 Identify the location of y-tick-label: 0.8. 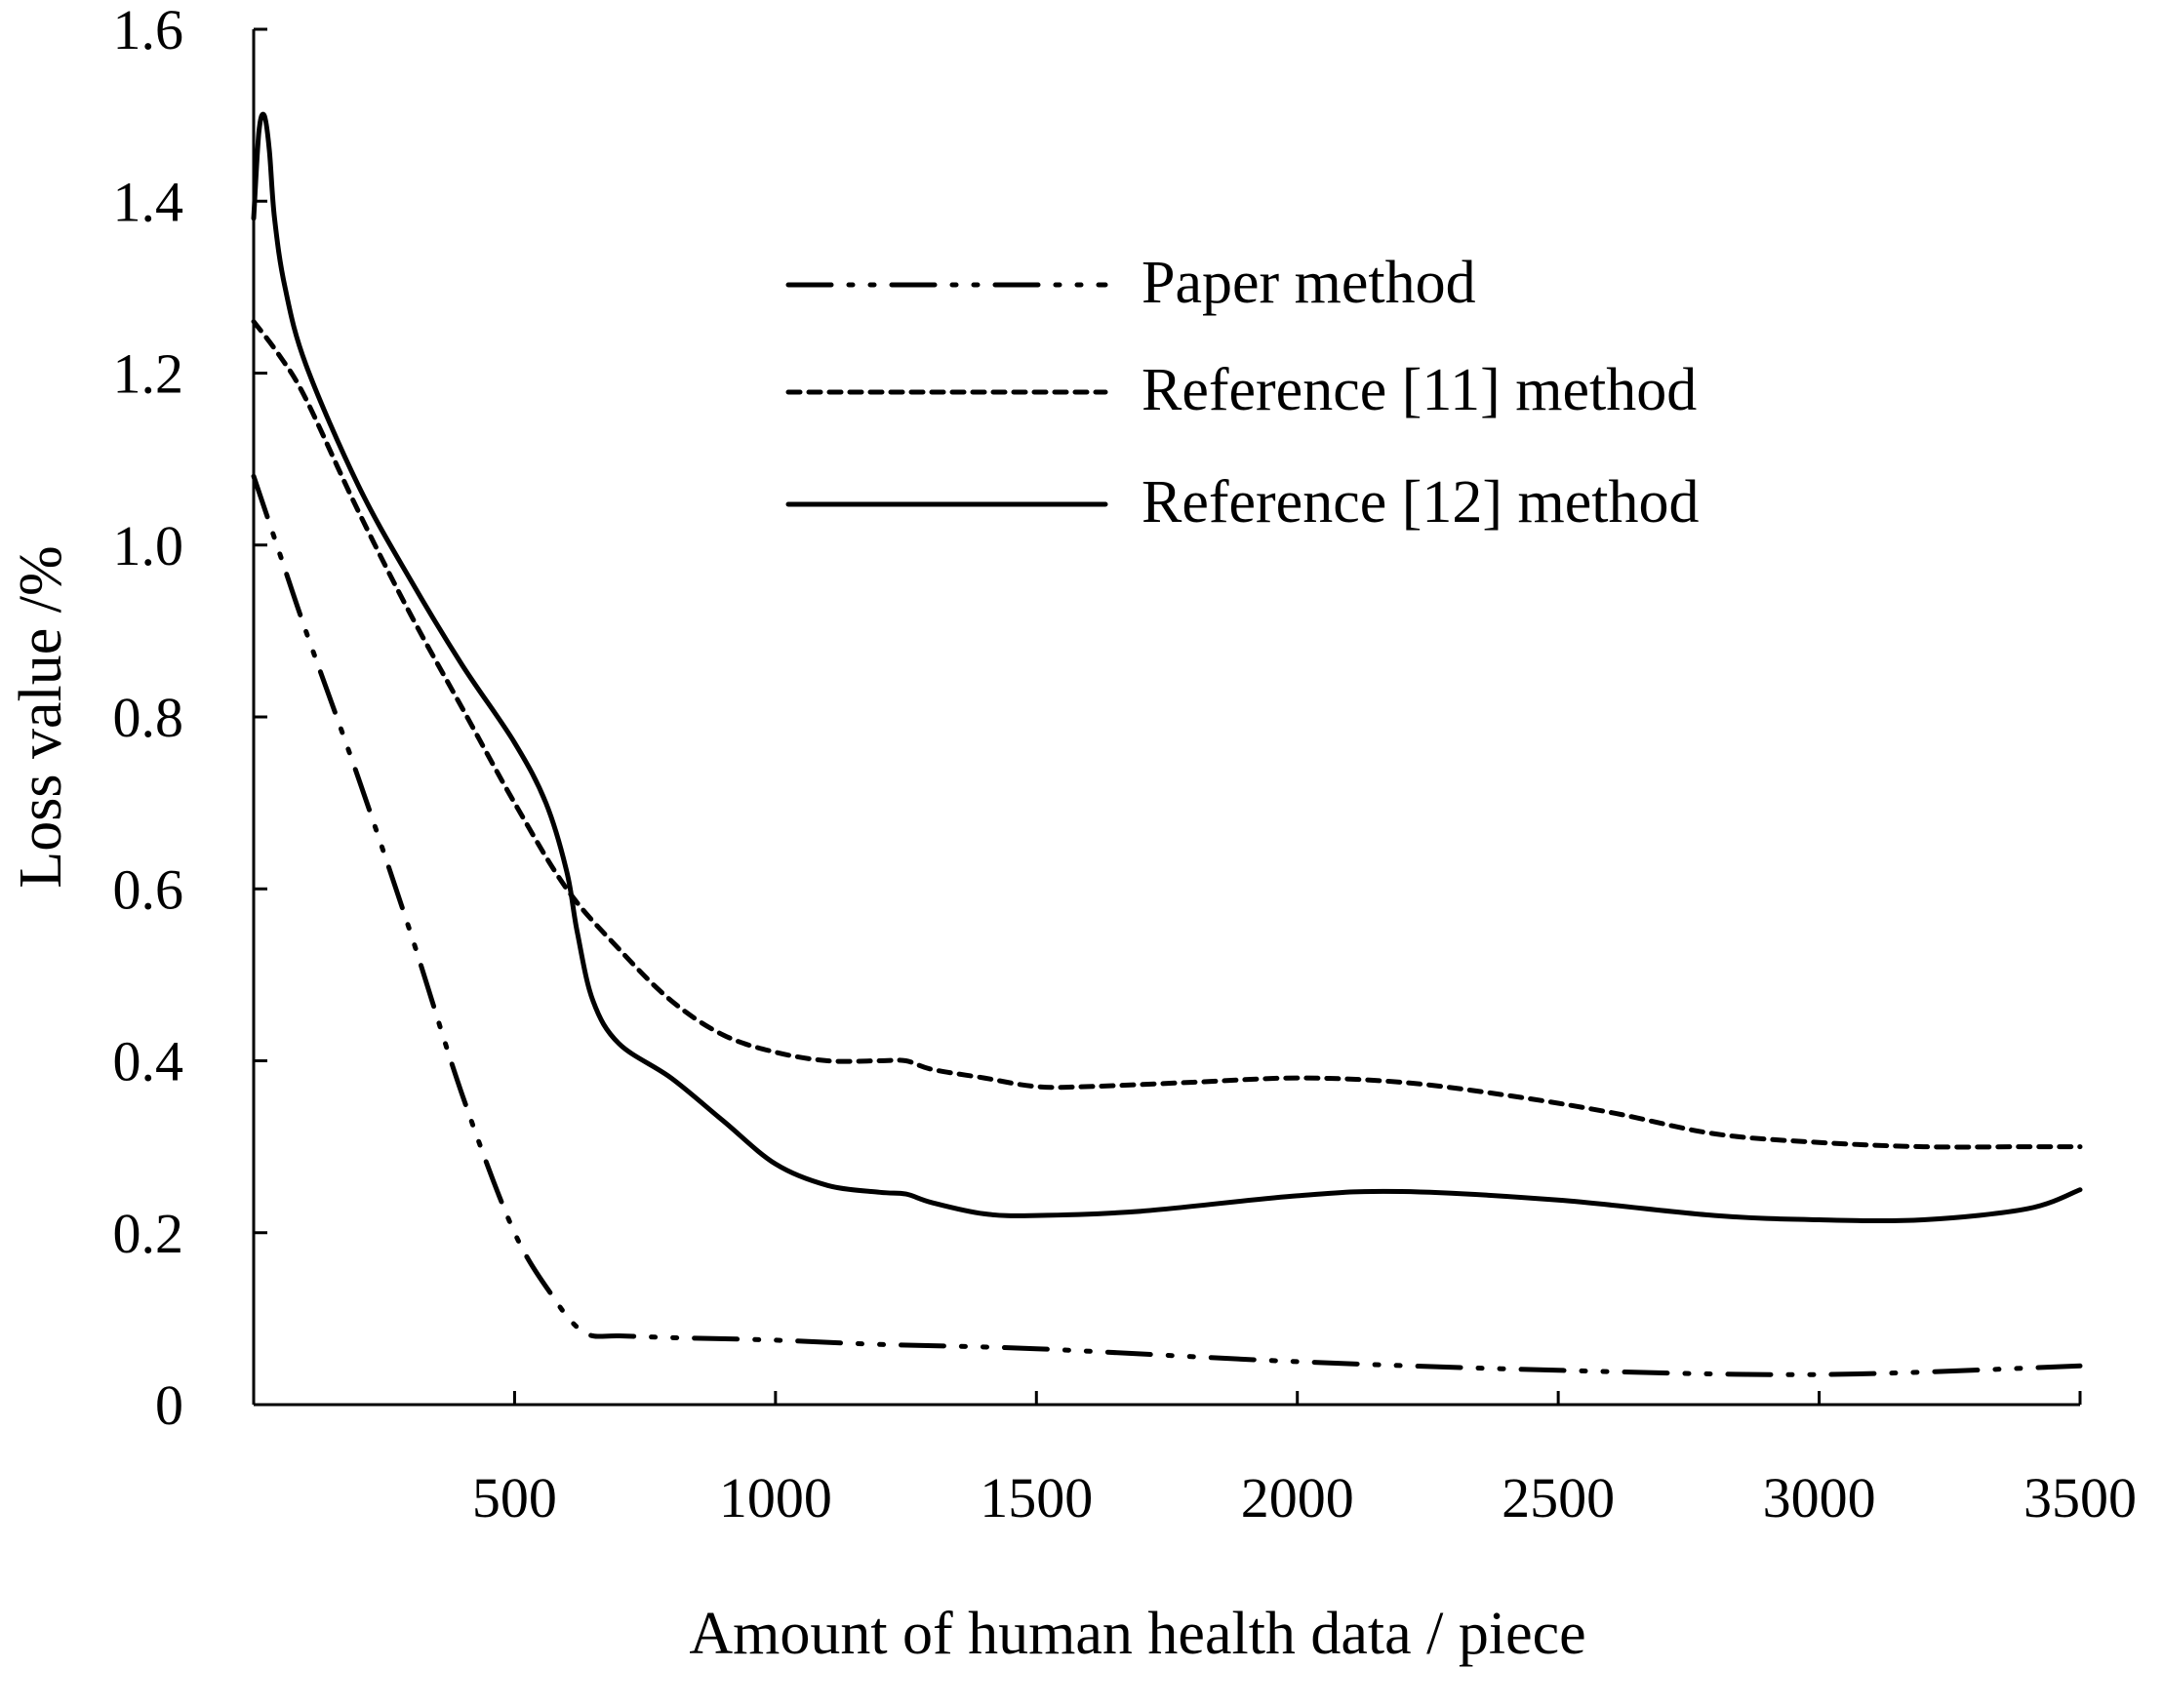
(148, 717).